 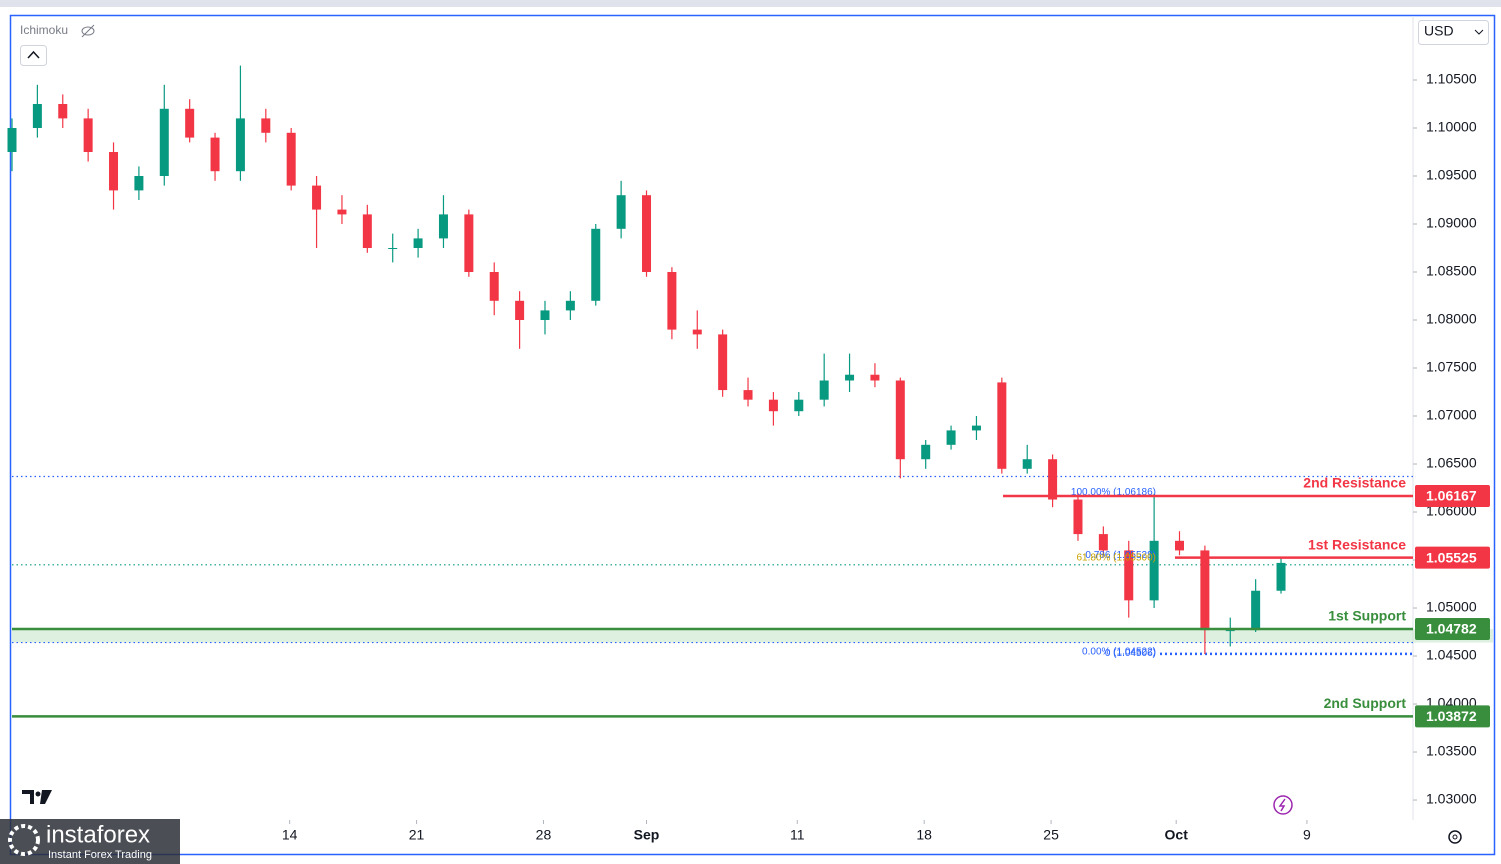 I want to click on fib-label: 0.00% (1.04522), so click(x=1119, y=652).